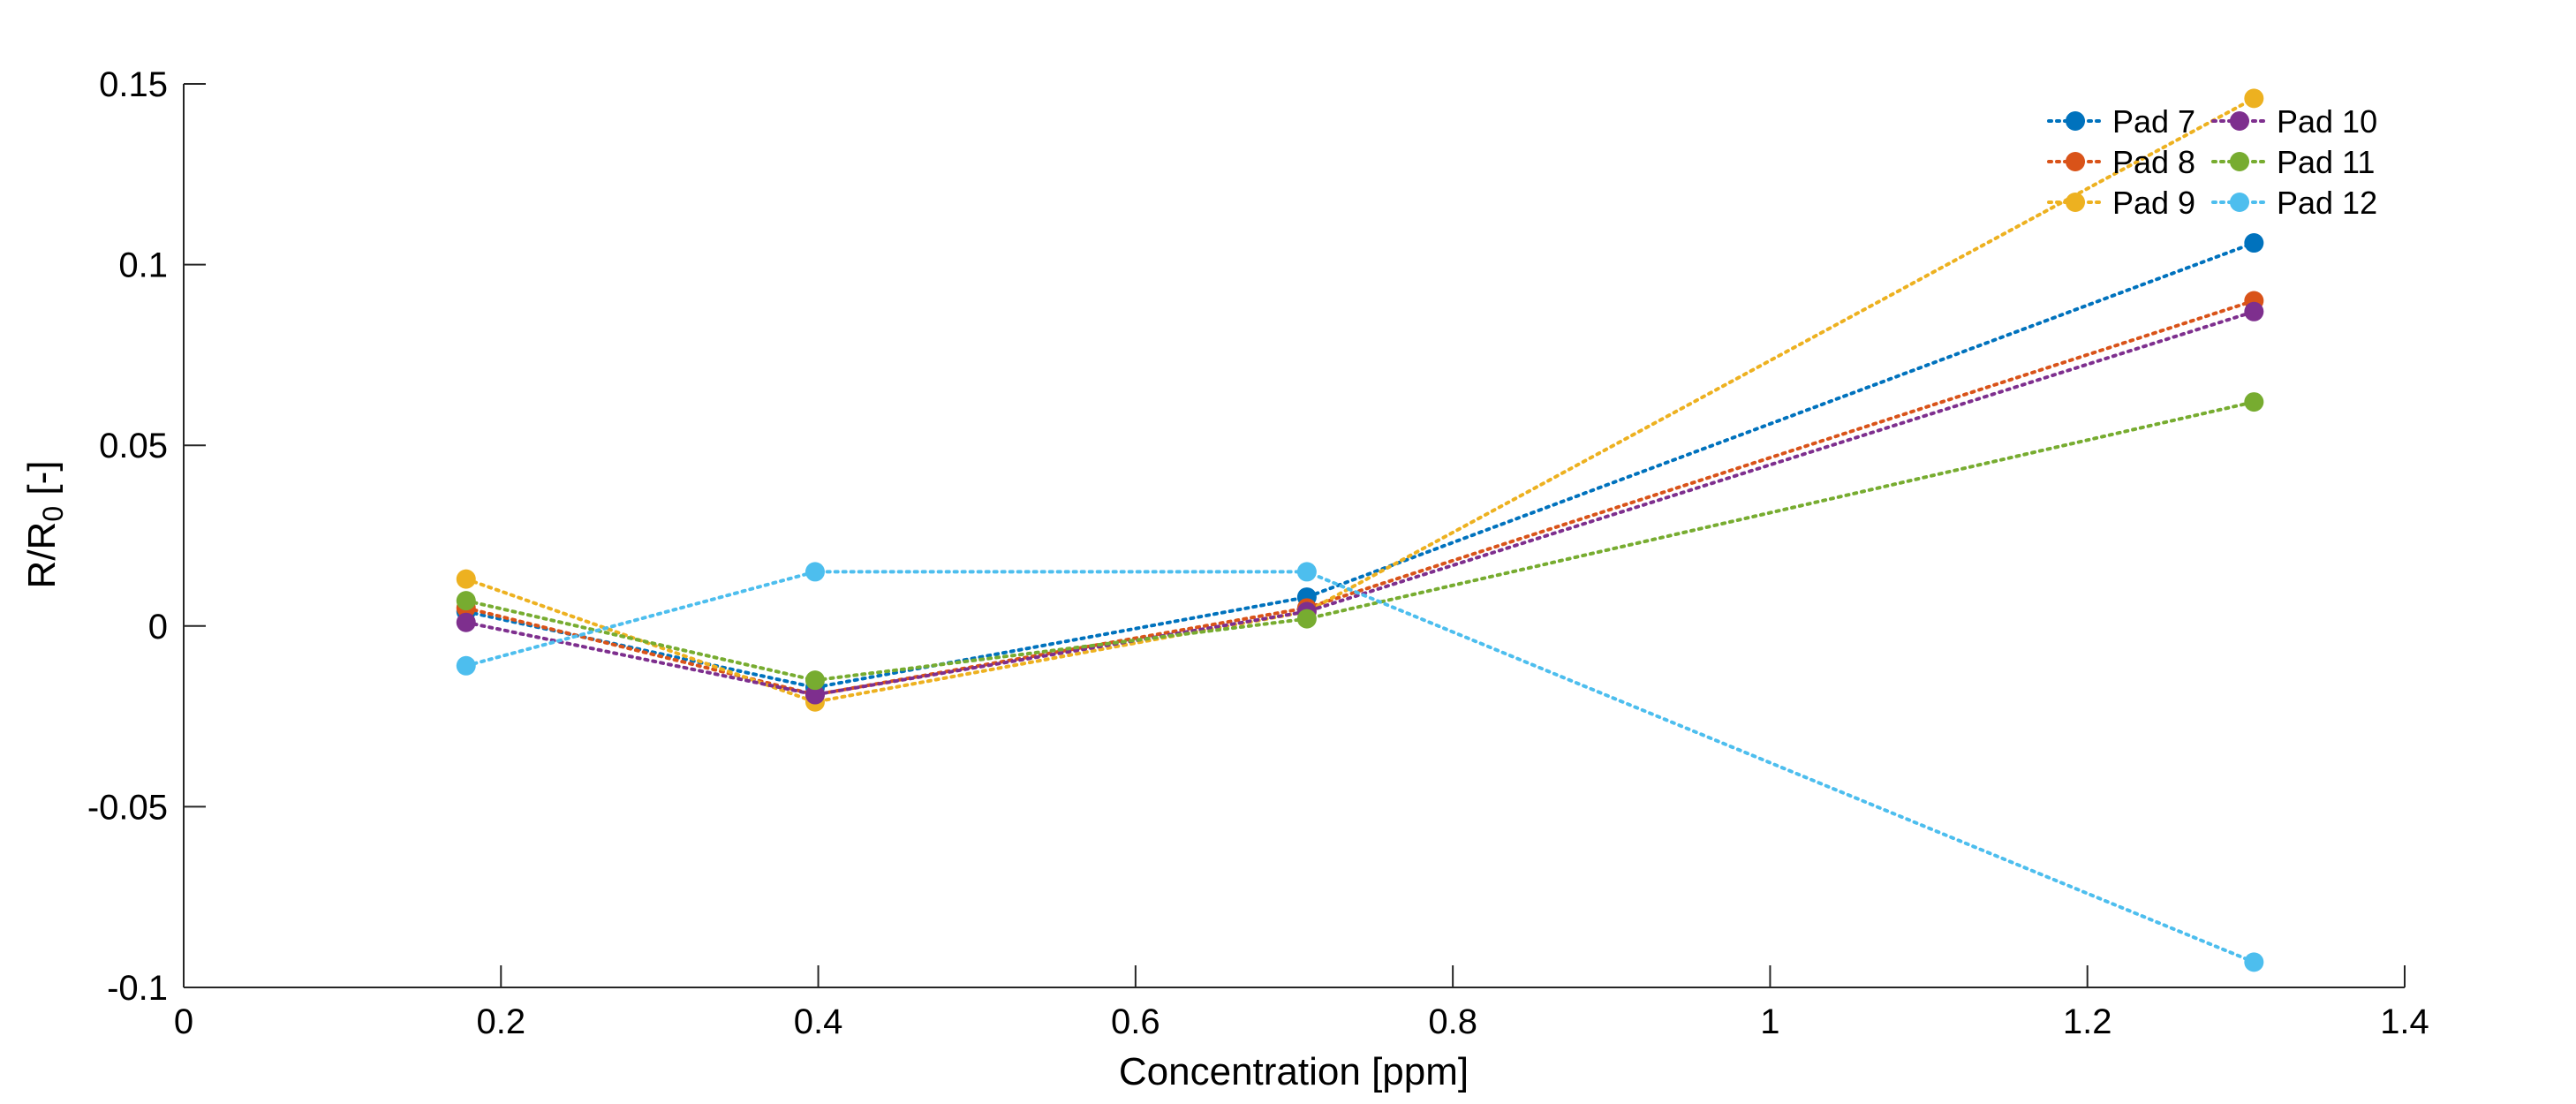  What do you see at coordinates (158, 627) in the screenshot?
I see `y-tick-label: 0` at bounding box center [158, 627].